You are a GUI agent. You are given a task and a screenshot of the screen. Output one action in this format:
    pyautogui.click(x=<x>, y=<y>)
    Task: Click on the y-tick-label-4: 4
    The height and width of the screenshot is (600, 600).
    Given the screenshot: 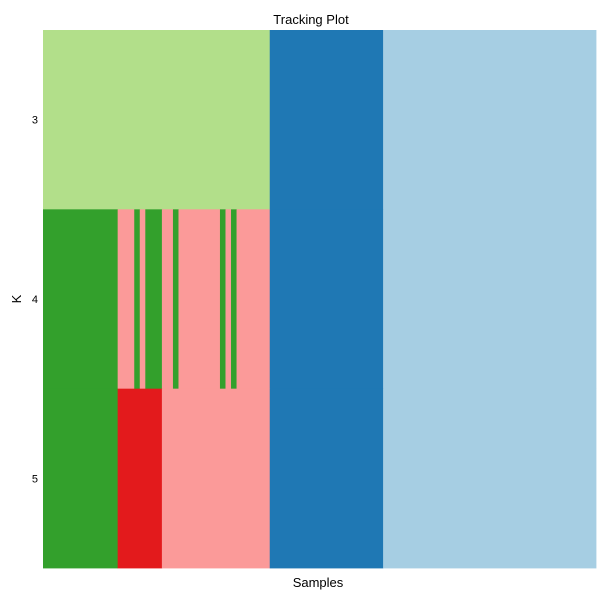 What is the action you would take?
    pyautogui.click(x=35, y=300)
    